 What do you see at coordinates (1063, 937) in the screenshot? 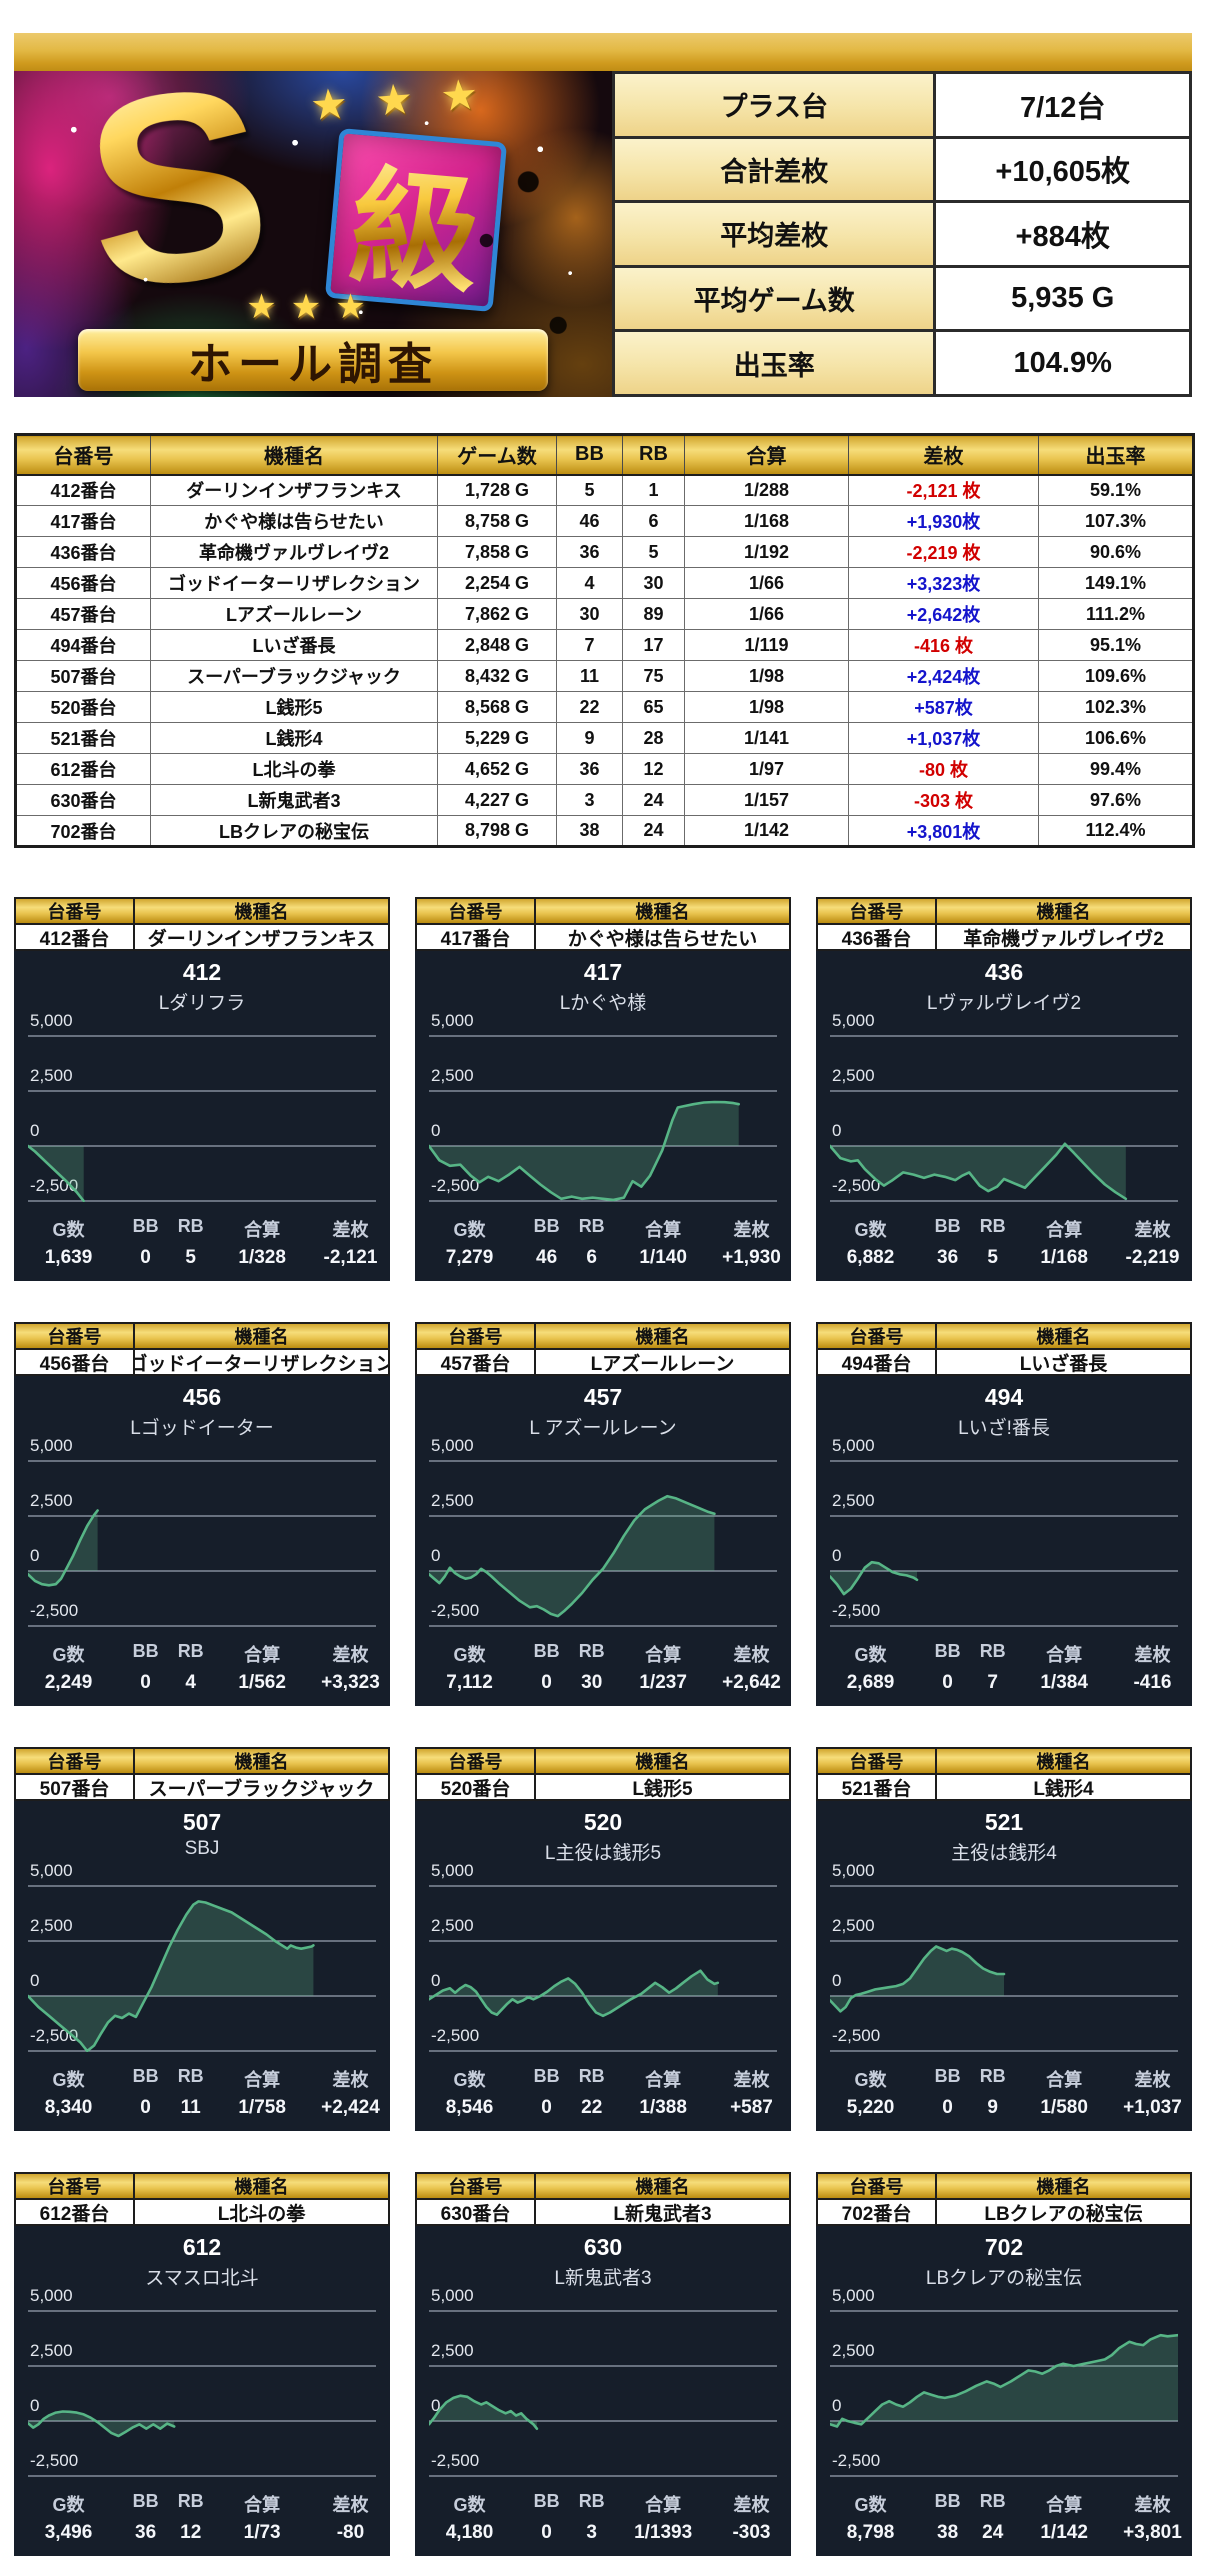
I see `card-machine-name: 革命機ヴァルヴレイヴ2` at bounding box center [1063, 937].